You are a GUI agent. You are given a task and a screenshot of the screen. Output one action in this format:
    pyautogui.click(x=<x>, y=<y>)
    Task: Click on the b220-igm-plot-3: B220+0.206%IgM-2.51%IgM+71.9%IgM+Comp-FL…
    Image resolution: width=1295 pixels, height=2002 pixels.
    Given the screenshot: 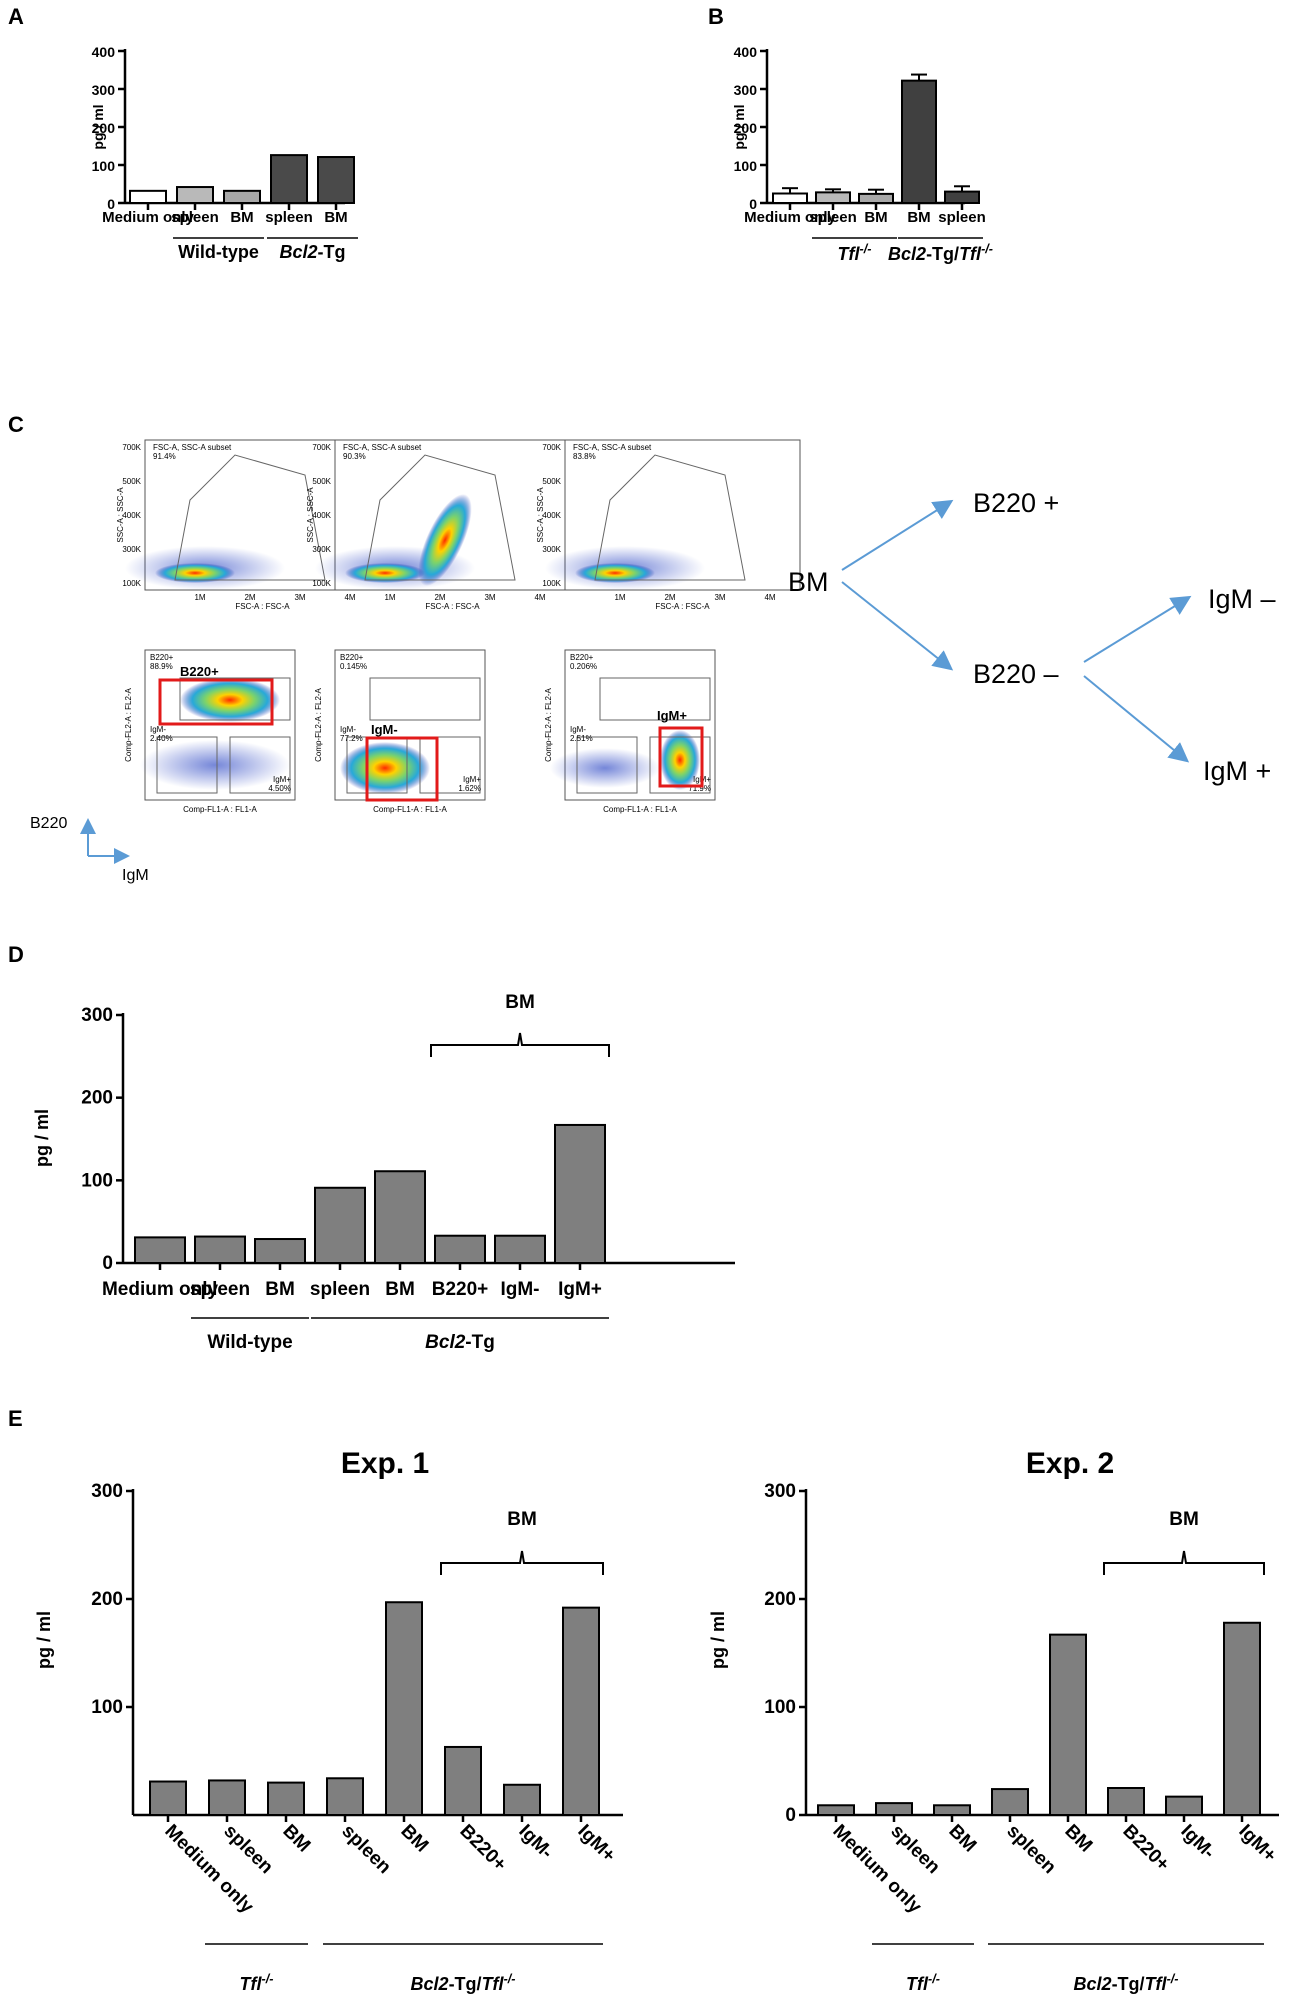 What is the action you would take?
    pyautogui.click(x=630, y=731)
    